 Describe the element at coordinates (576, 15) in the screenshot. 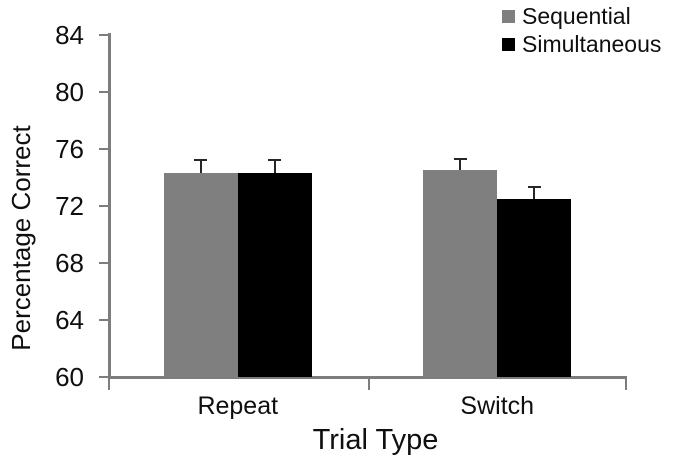

I see `legend-label-sequential: Sequential` at that location.